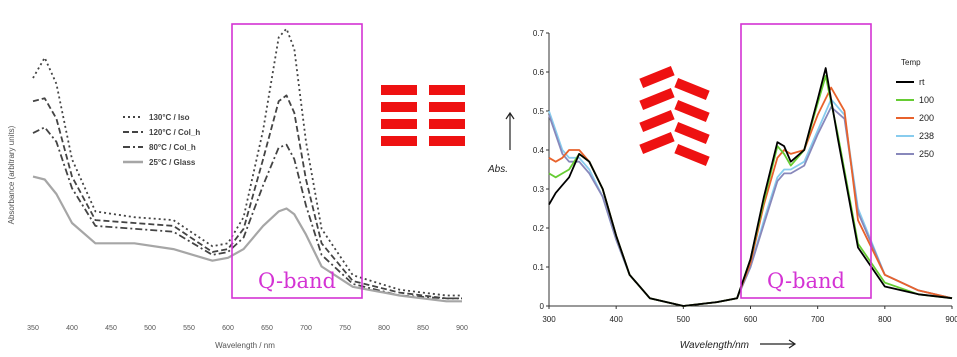 The image size is (957, 357). What do you see at coordinates (714, 345) in the screenshot?
I see `right-x-axis-label: Wavelength/nm` at bounding box center [714, 345].